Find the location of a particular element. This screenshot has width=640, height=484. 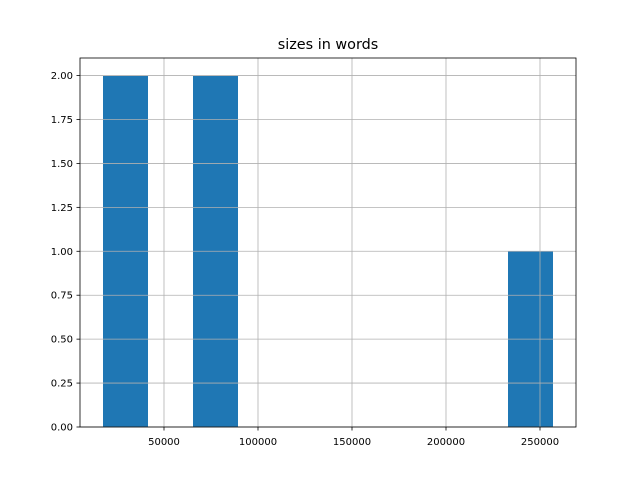

x-tick-label: 100000 is located at coordinates (258, 442).